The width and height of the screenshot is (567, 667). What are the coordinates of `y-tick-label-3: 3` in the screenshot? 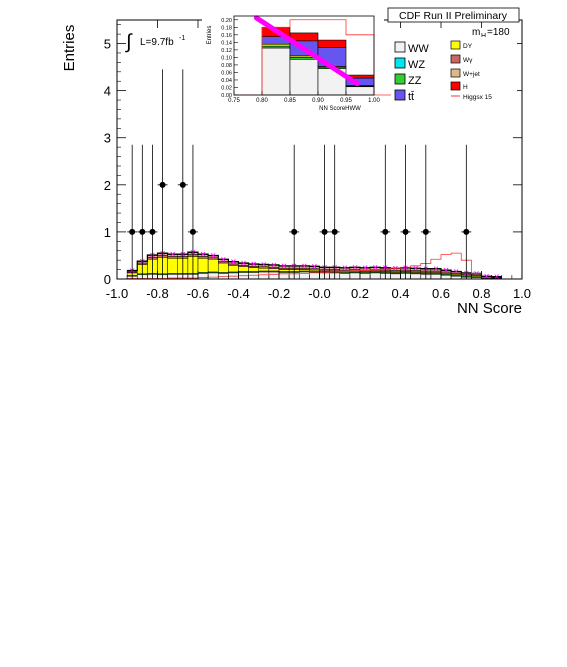 It's located at (107, 138).